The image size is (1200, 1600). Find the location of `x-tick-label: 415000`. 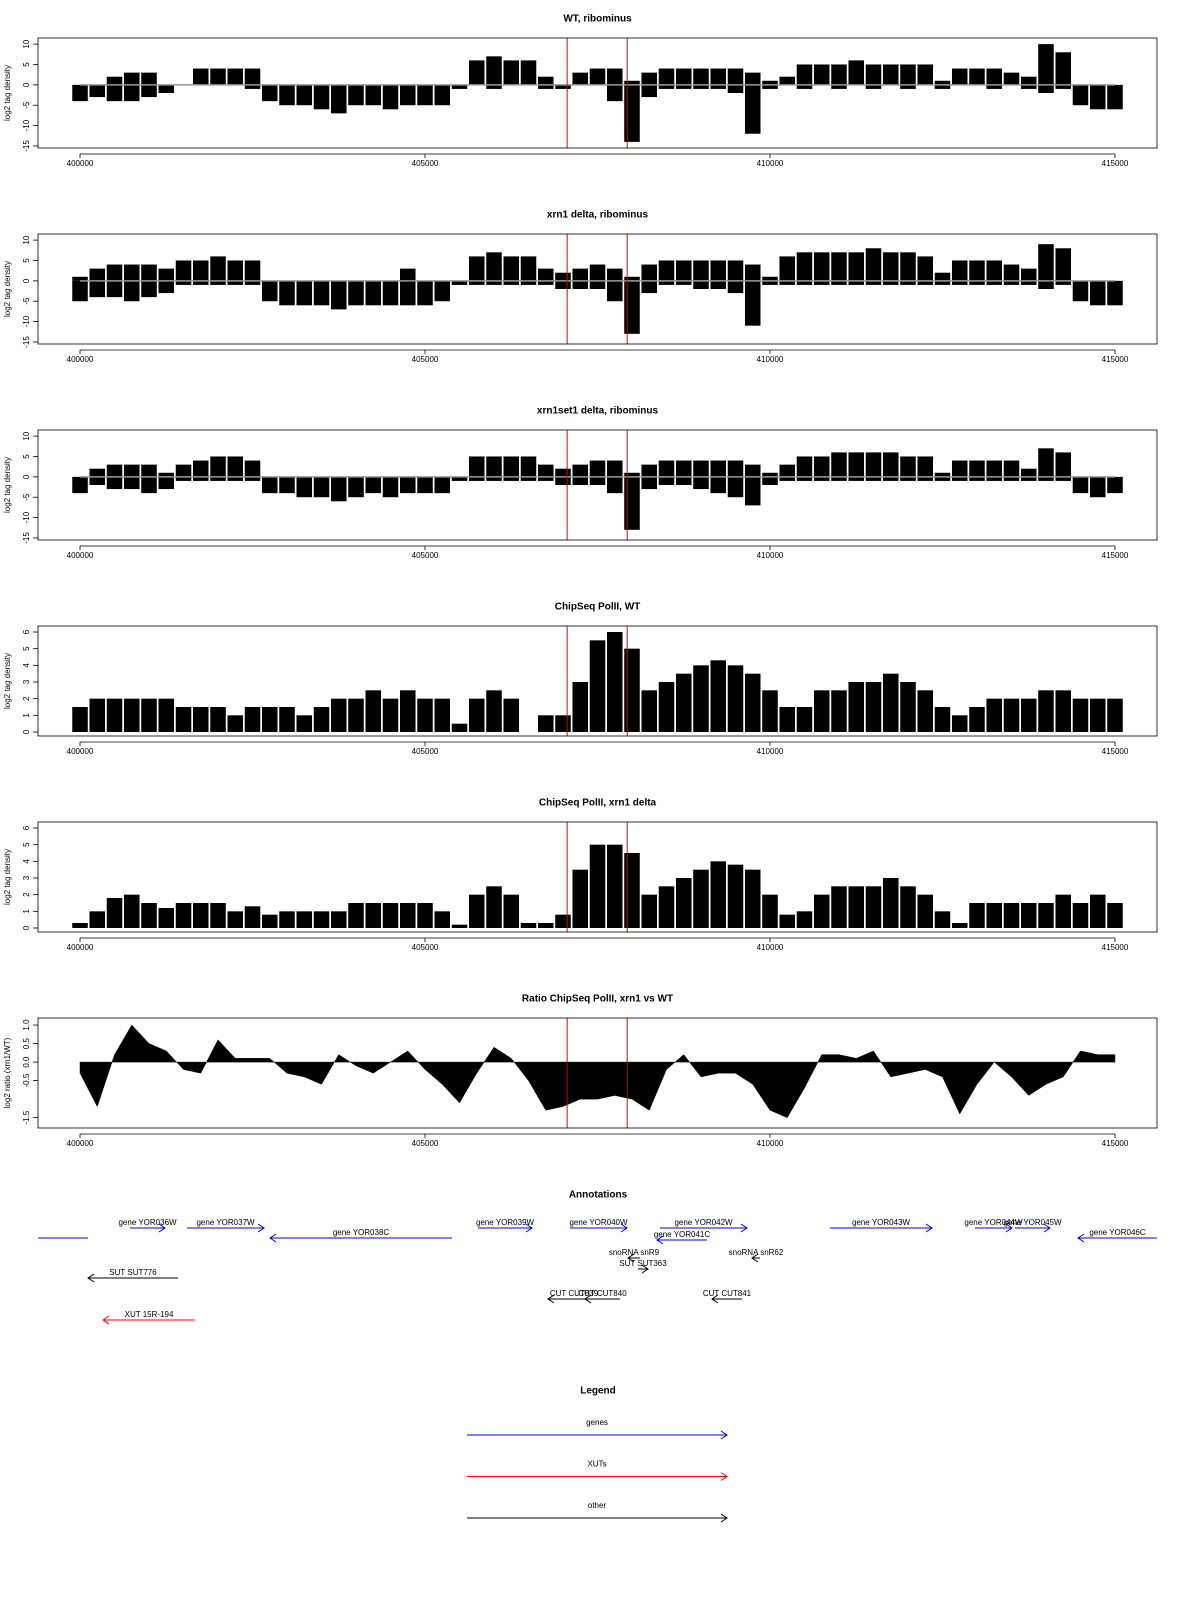

x-tick-label: 415000 is located at coordinates (1115, 359).